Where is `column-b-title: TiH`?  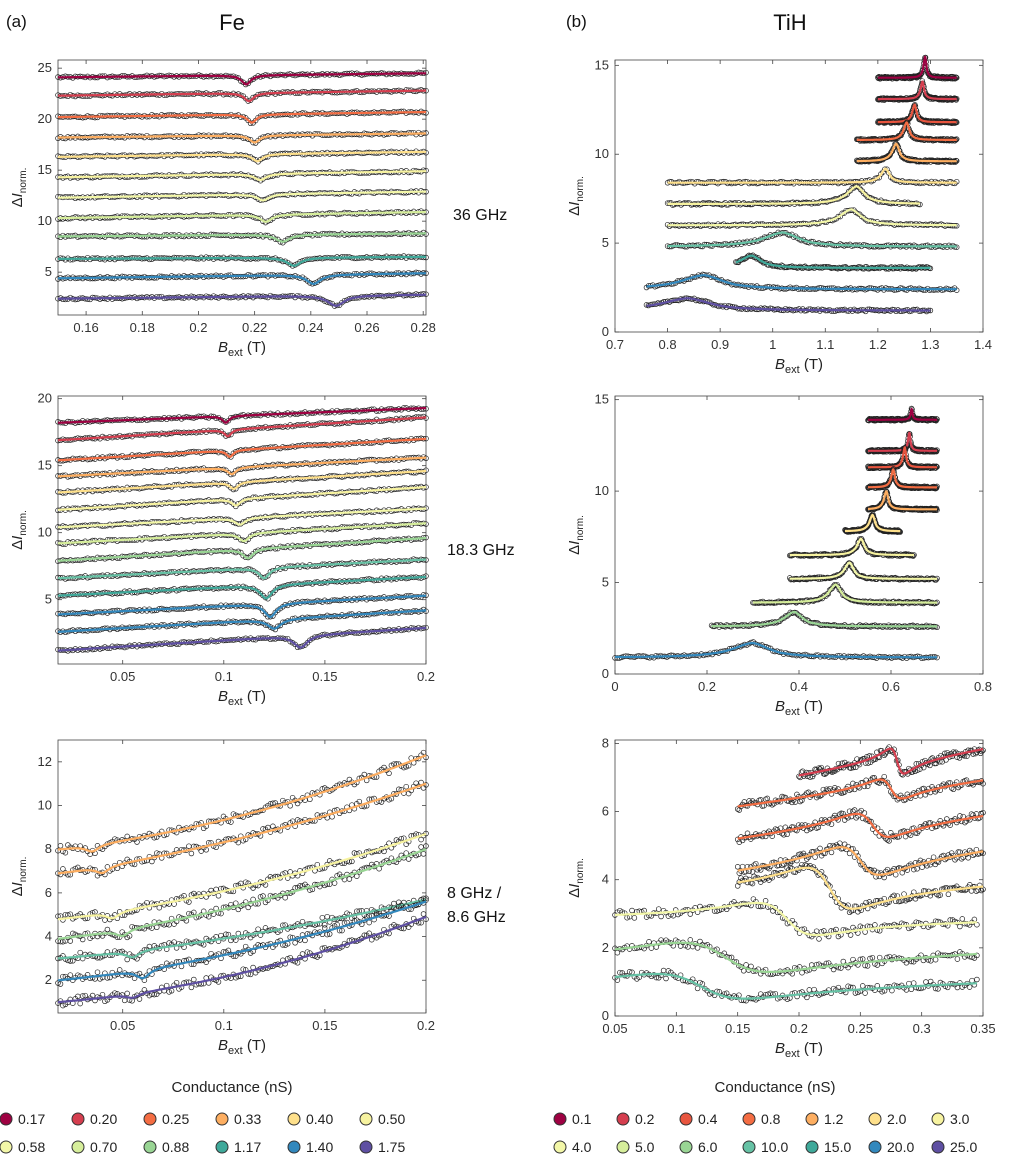 column-b-title: TiH is located at coordinates (789, 22).